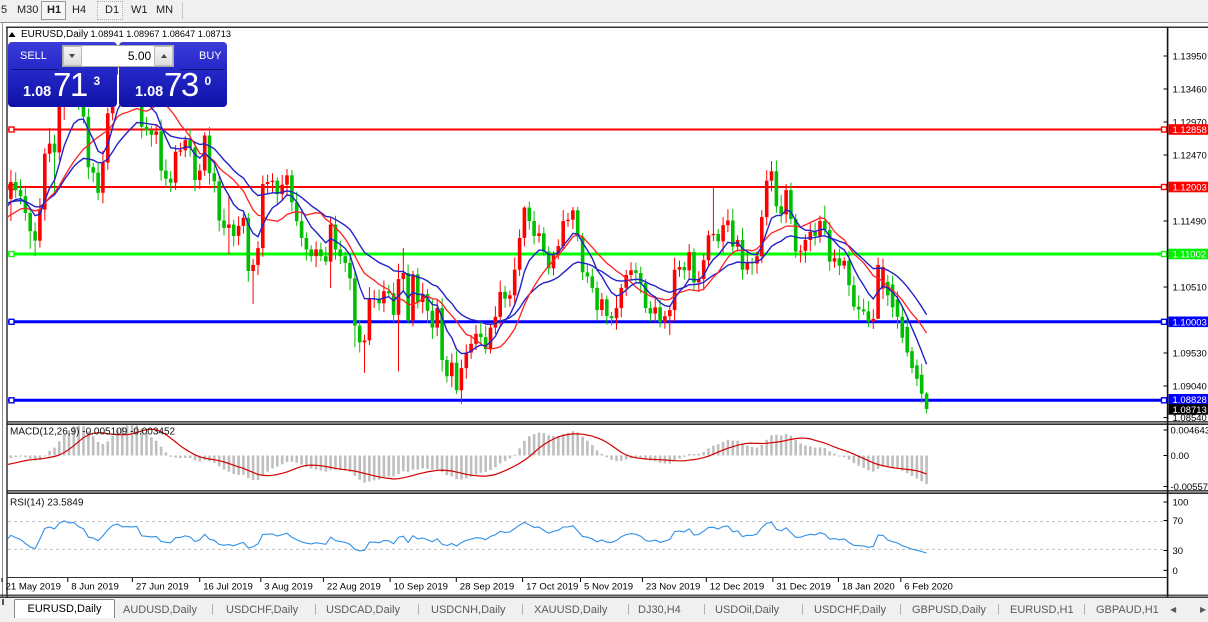 The height and width of the screenshot is (622, 1208). Describe the element at coordinates (1190, 188) in the screenshot. I see `svg-text: 1.12003` at that location.